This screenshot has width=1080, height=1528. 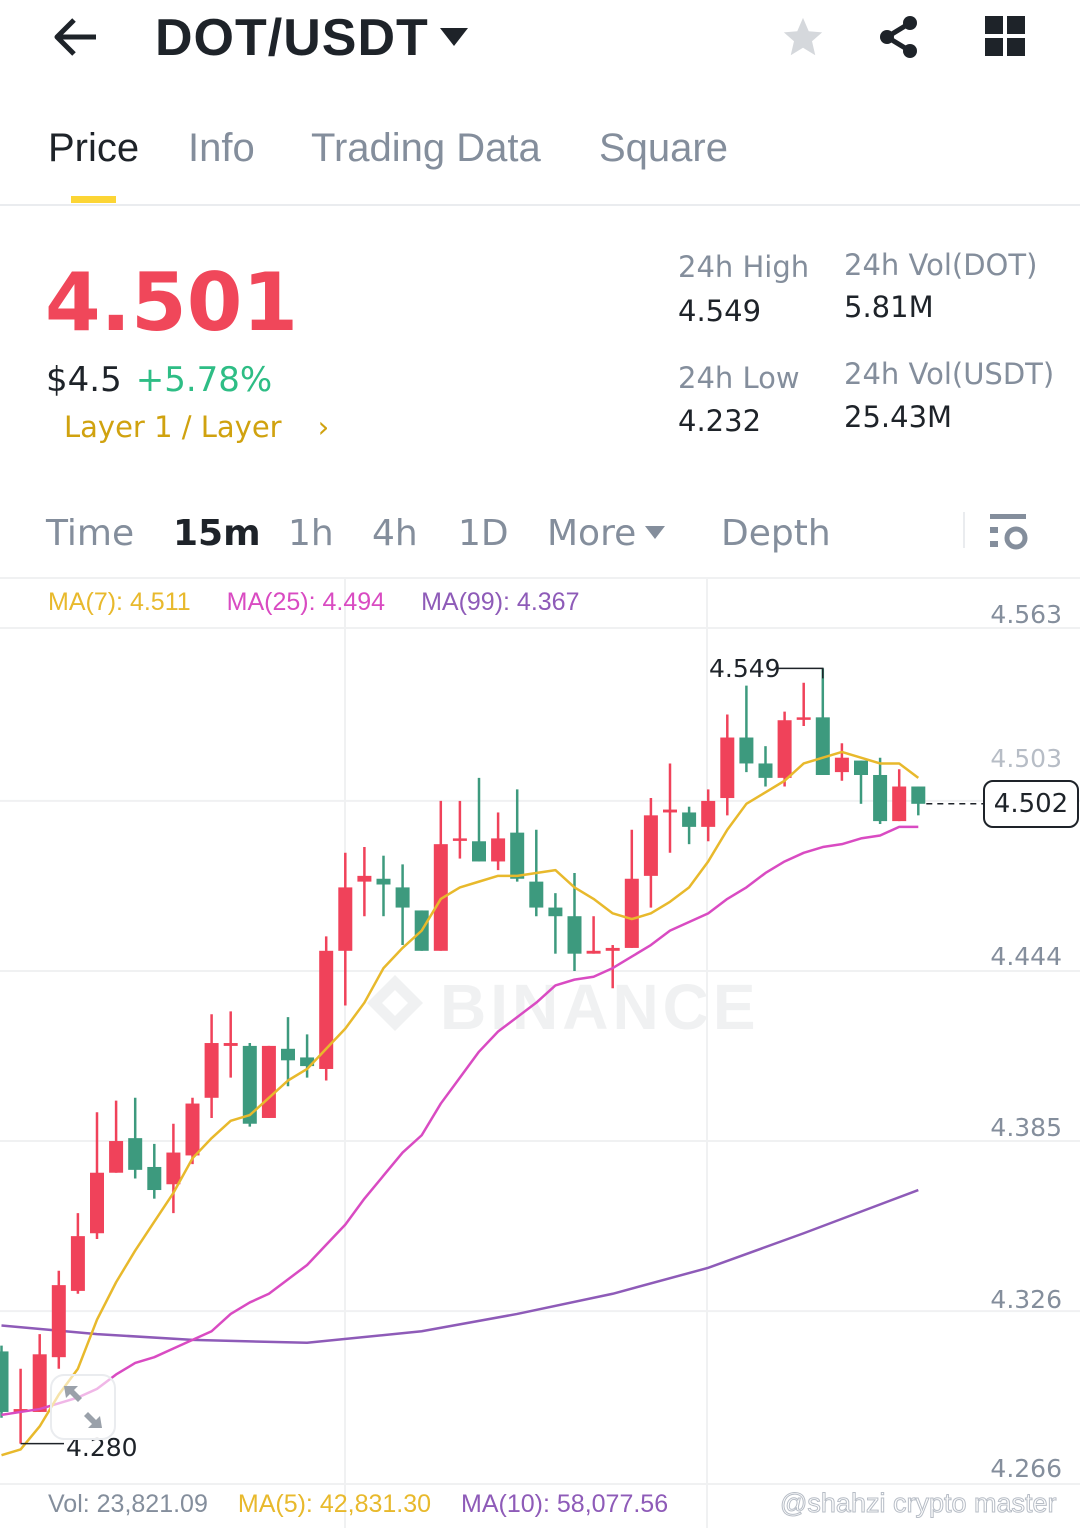 What do you see at coordinates (221, 148) in the screenshot?
I see `tab-info: Info` at bounding box center [221, 148].